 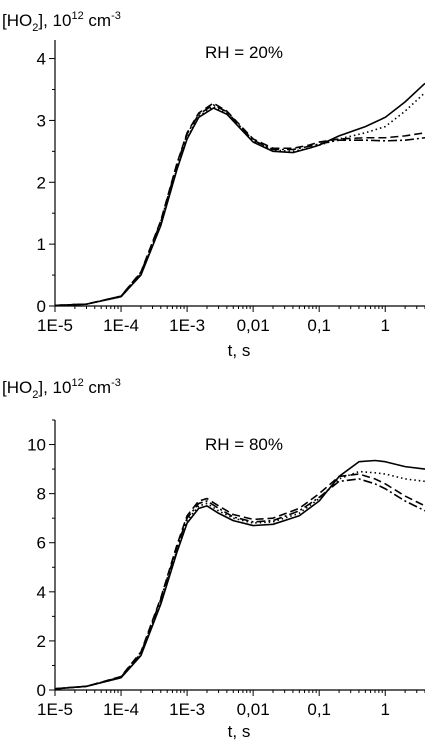 I want to click on y-tick-label: 10, so click(x=36, y=445).